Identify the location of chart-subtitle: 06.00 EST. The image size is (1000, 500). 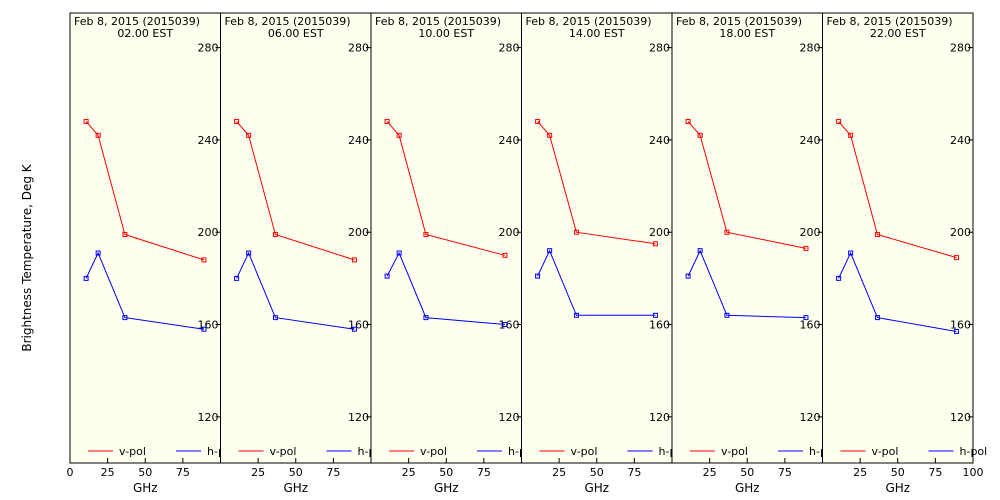
(296, 33).